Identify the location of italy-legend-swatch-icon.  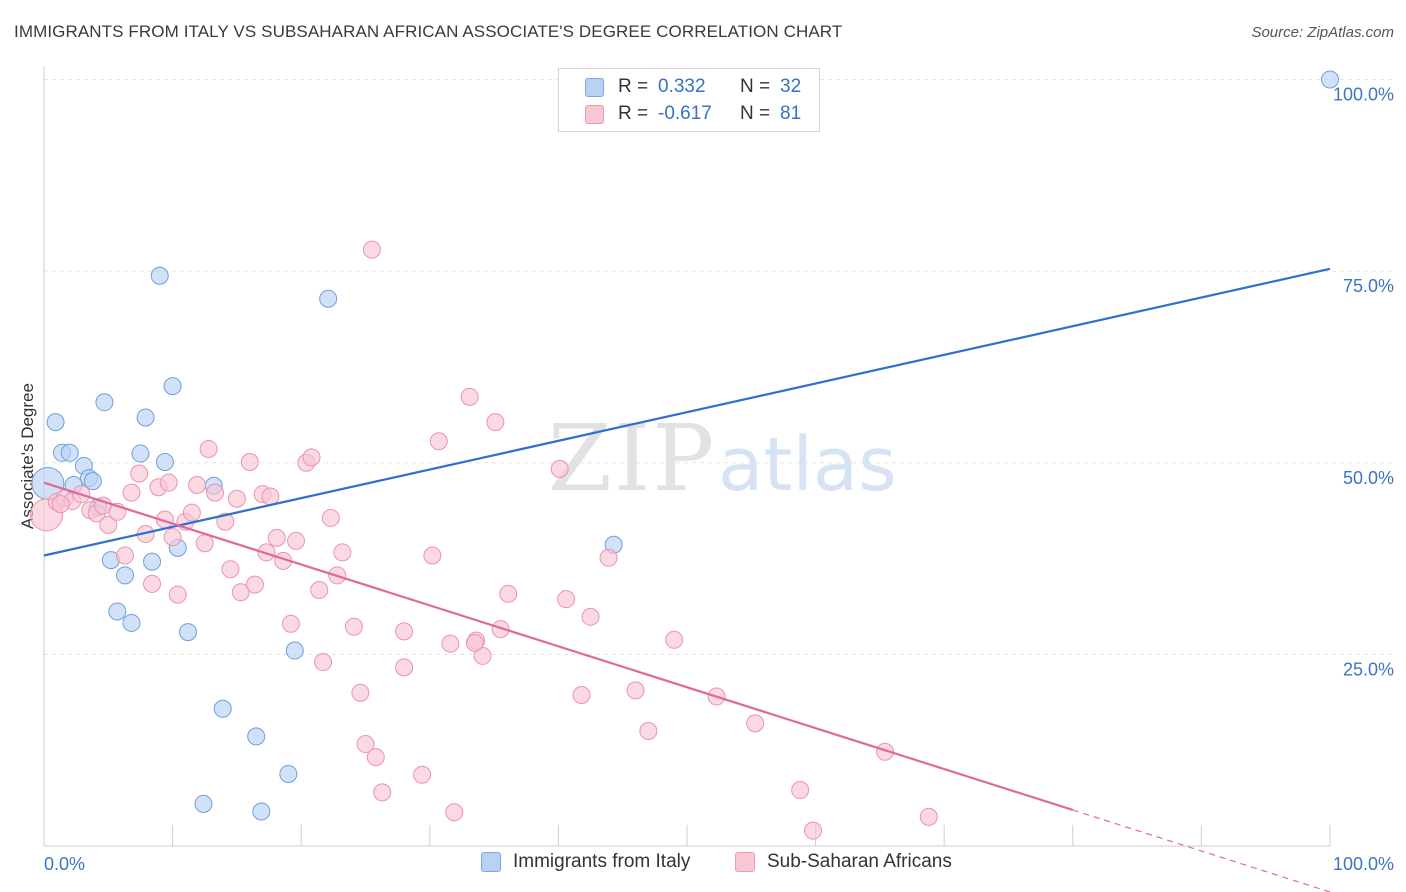
(491, 862).